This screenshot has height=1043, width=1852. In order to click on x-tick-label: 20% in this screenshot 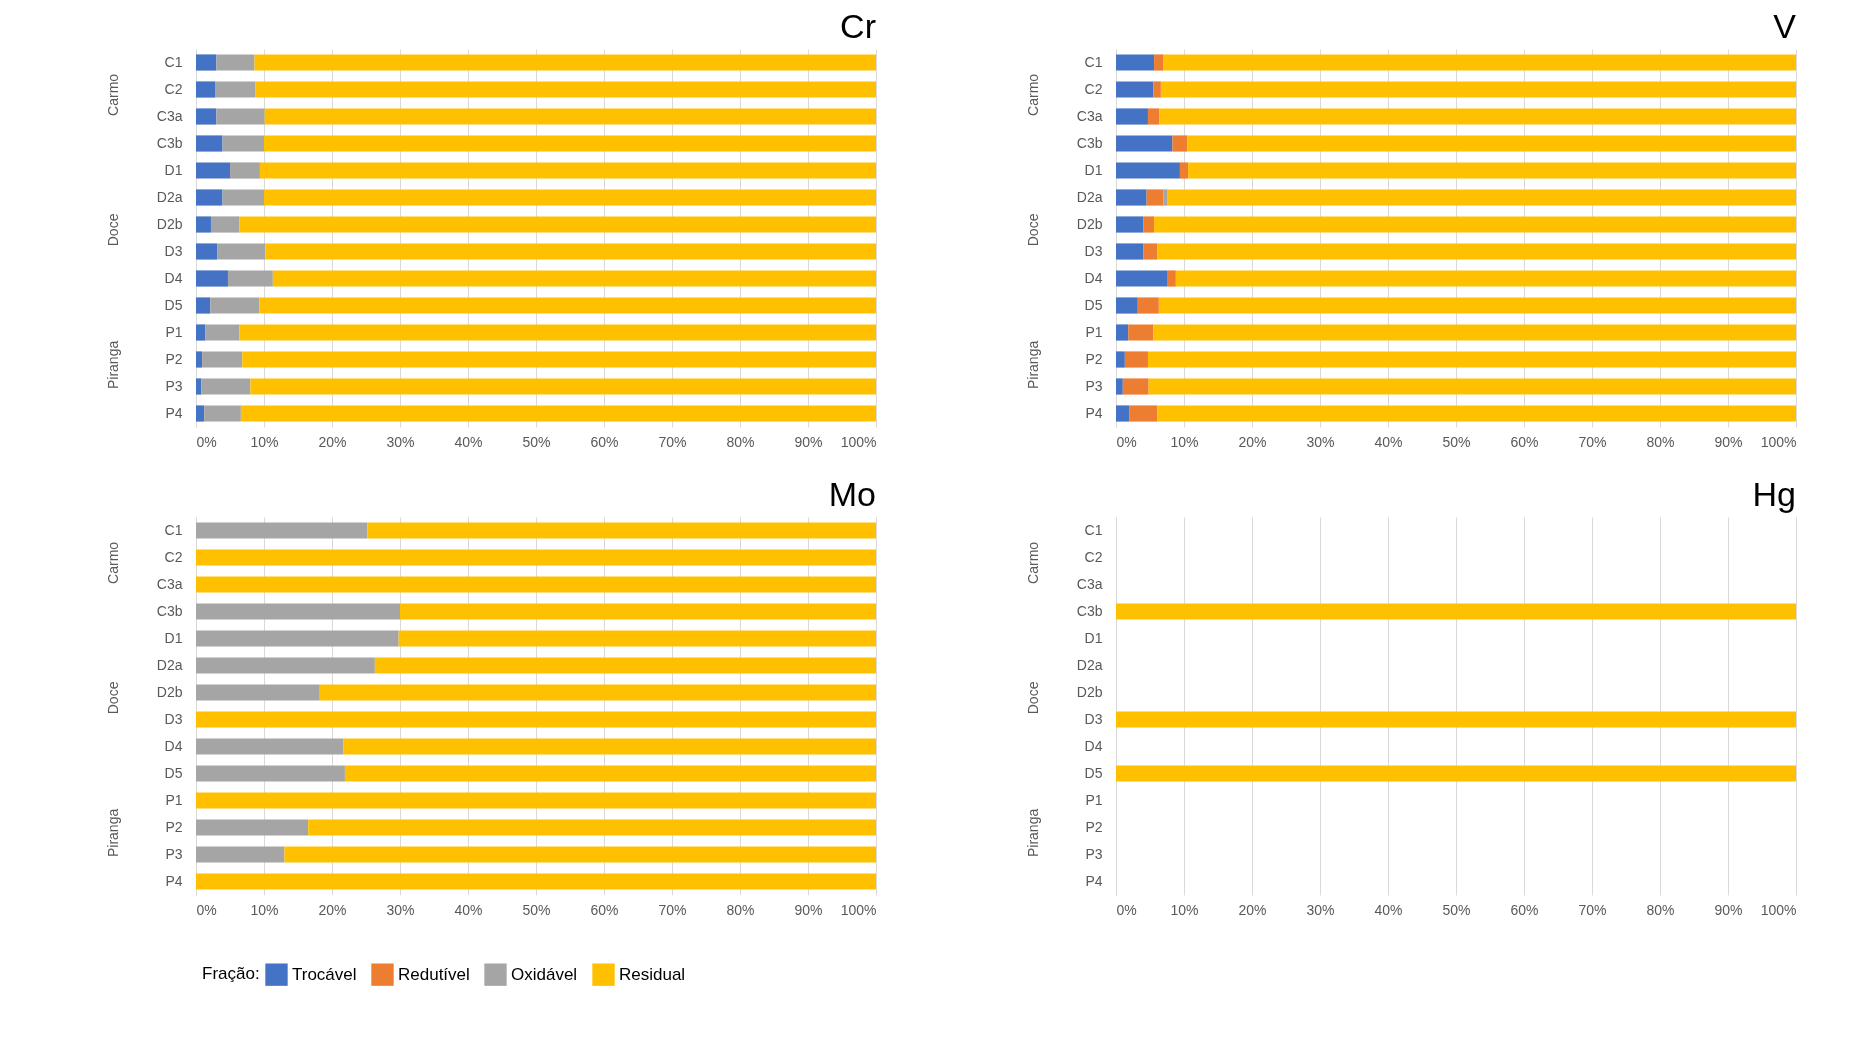, I will do `click(332, 441)`.